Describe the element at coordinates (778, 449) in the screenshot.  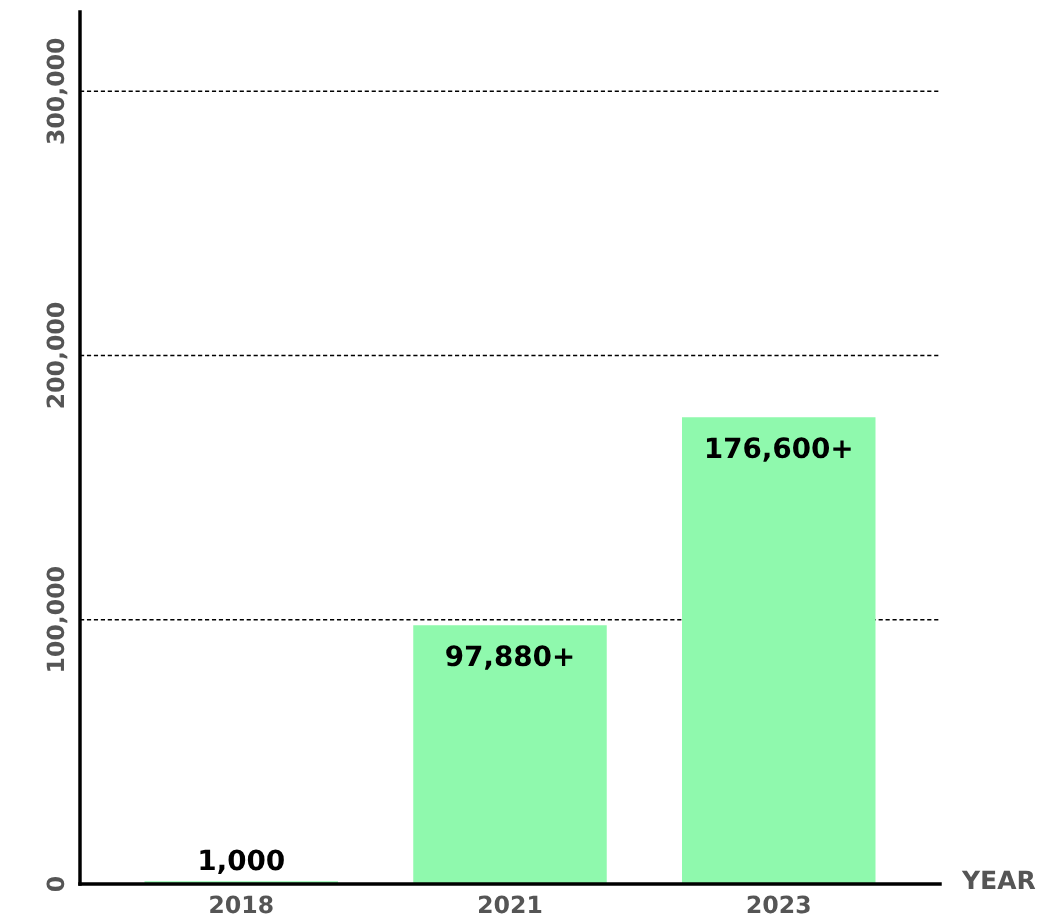
I see `data-label: 176,600+` at that location.